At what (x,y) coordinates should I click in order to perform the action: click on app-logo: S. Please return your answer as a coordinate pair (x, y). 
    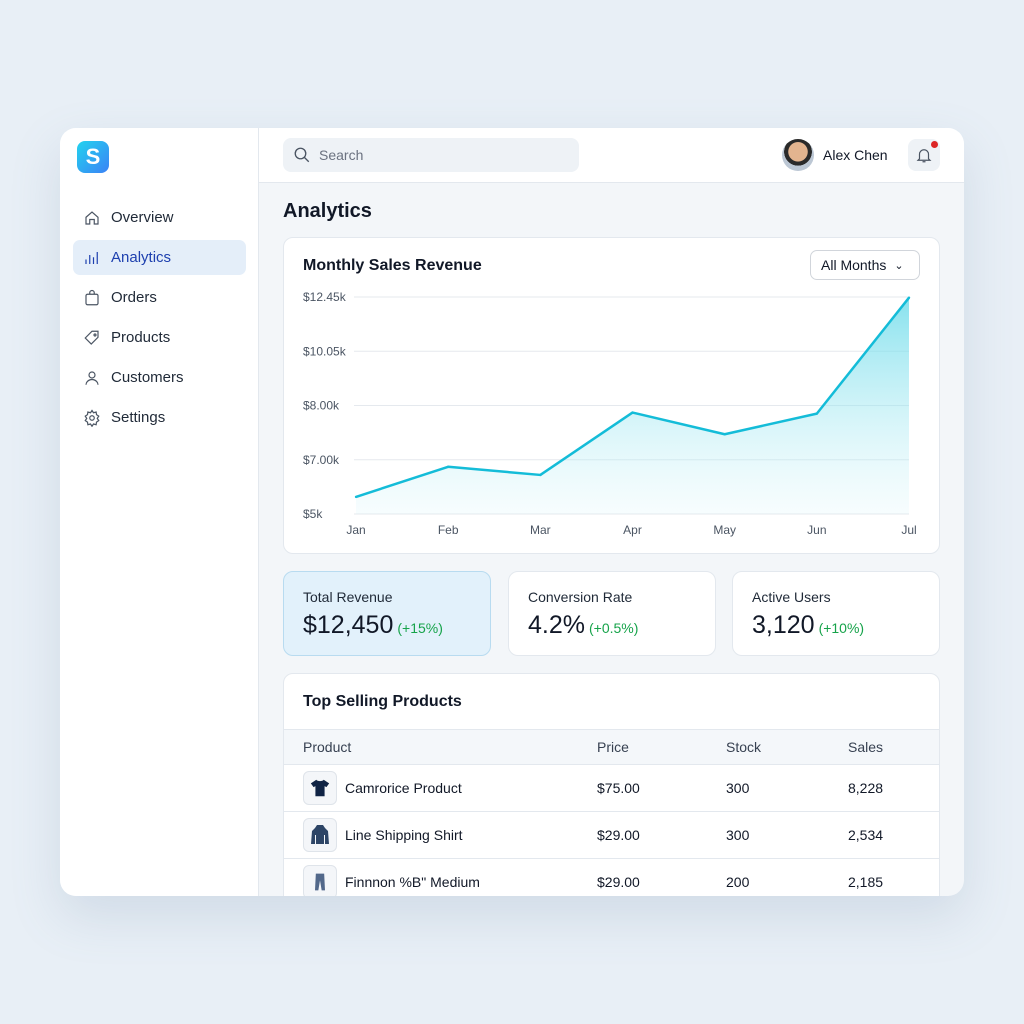
    Looking at the image, I should click on (93, 157).